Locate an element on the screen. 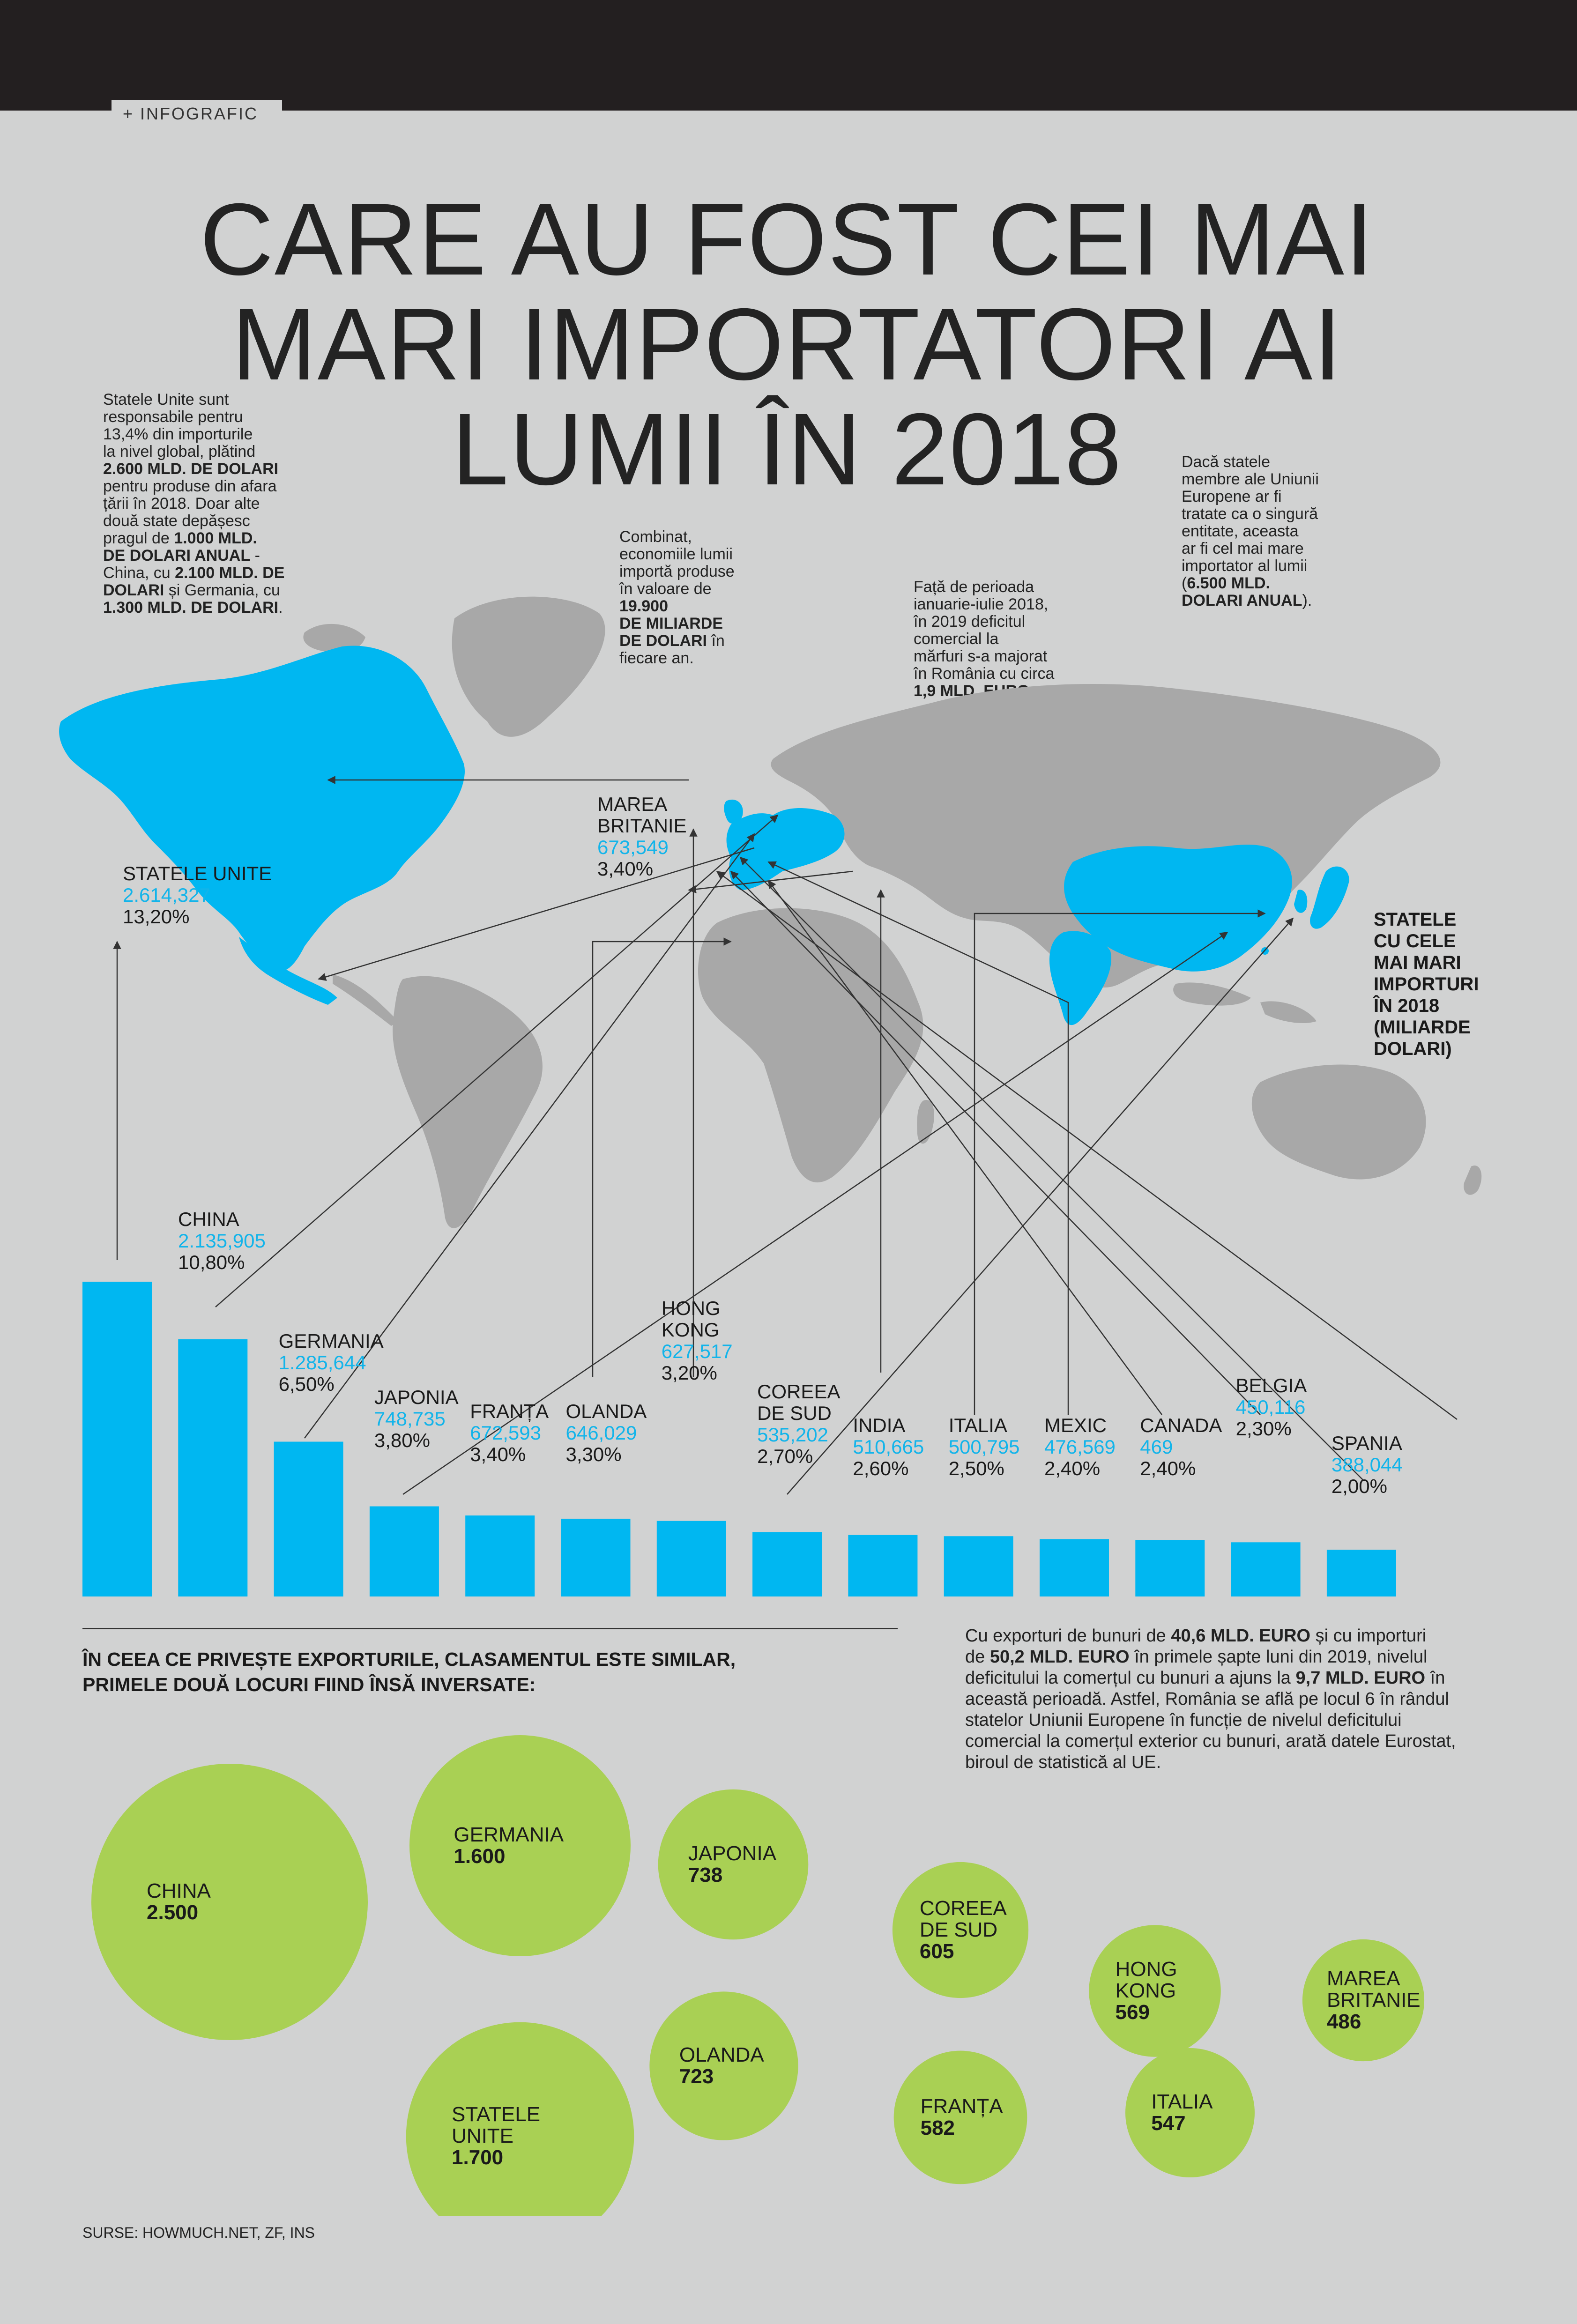  import-share: 3,20% is located at coordinates (689, 1373).